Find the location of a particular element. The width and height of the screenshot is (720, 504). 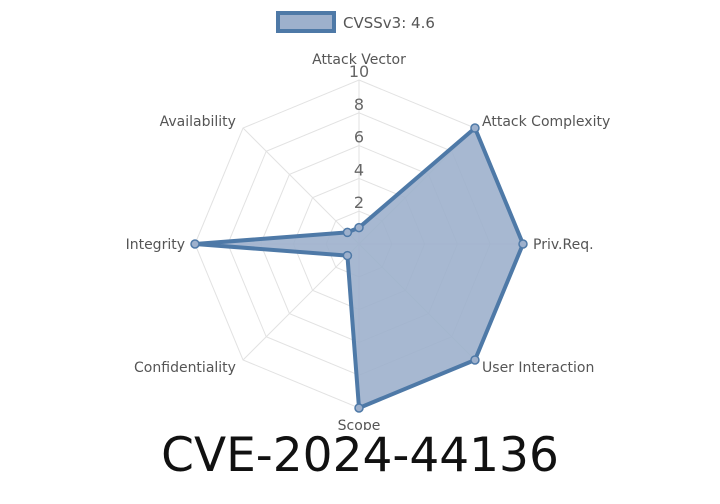

axis-label-attack-complexity: Attack Complexity is located at coordinates (546, 122).